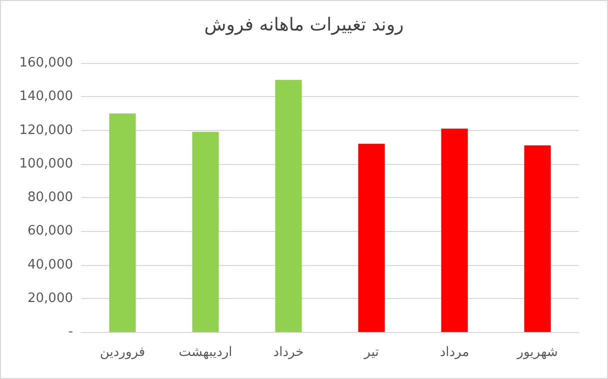 The height and width of the screenshot is (379, 608). What do you see at coordinates (123, 352) in the screenshot?
I see `x-tick-label: فروردین` at bounding box center [123, 352].